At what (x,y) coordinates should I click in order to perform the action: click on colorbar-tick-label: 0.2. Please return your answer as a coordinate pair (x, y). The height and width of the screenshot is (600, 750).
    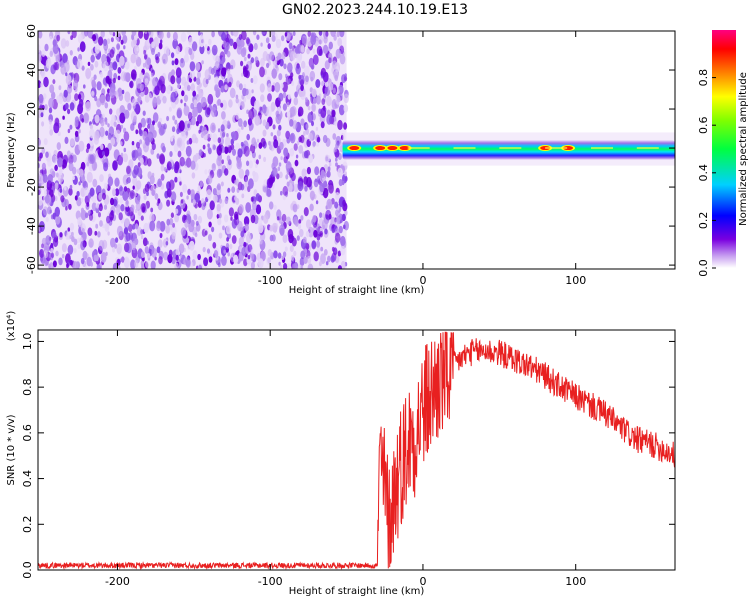
    Looking at the image, I should click on (703, 221).